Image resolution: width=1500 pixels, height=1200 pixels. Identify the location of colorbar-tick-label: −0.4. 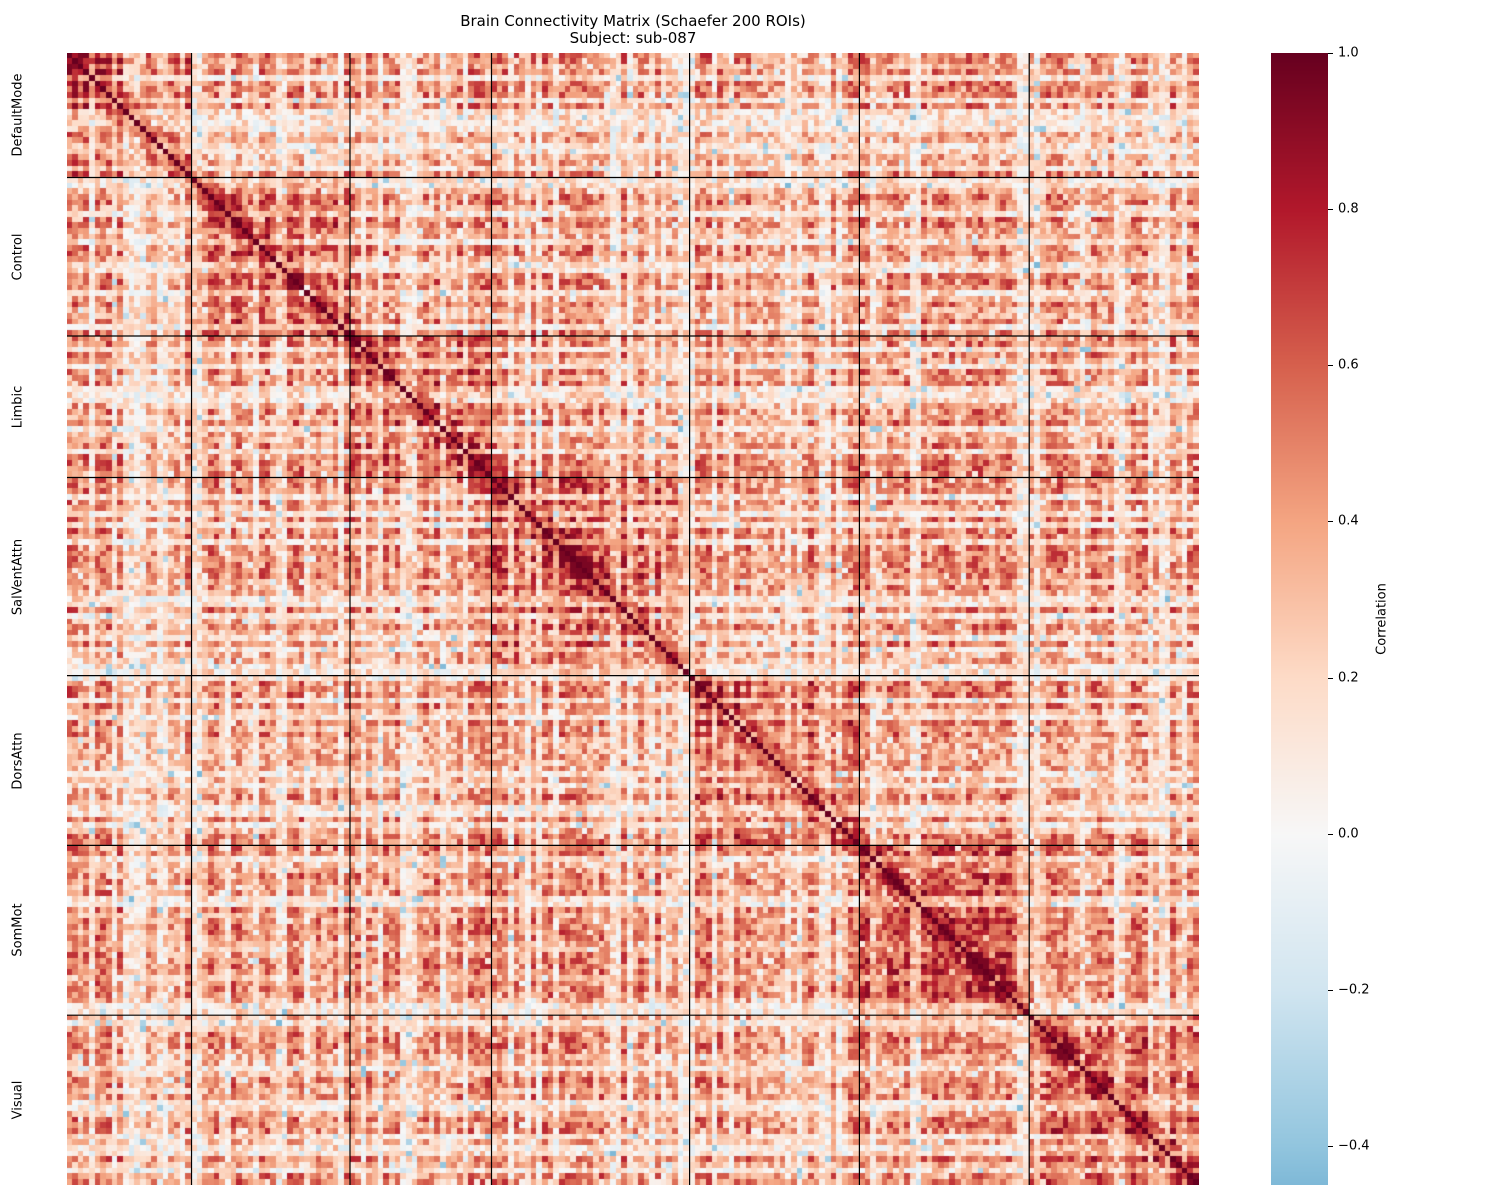
(1354, 1146).